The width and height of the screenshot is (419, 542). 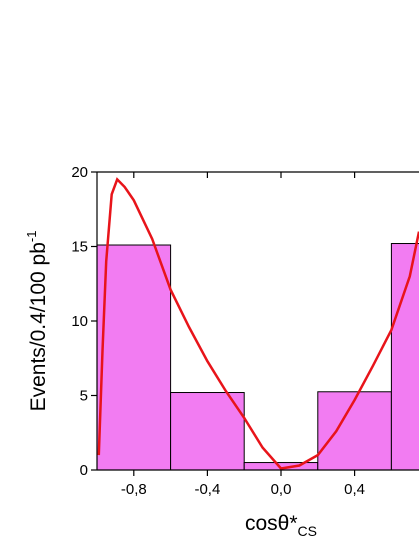 What do you see at coordinates (79, 172) in the screenshot?
I see `y-tick-label: 20` at bounding box center [79, 172].